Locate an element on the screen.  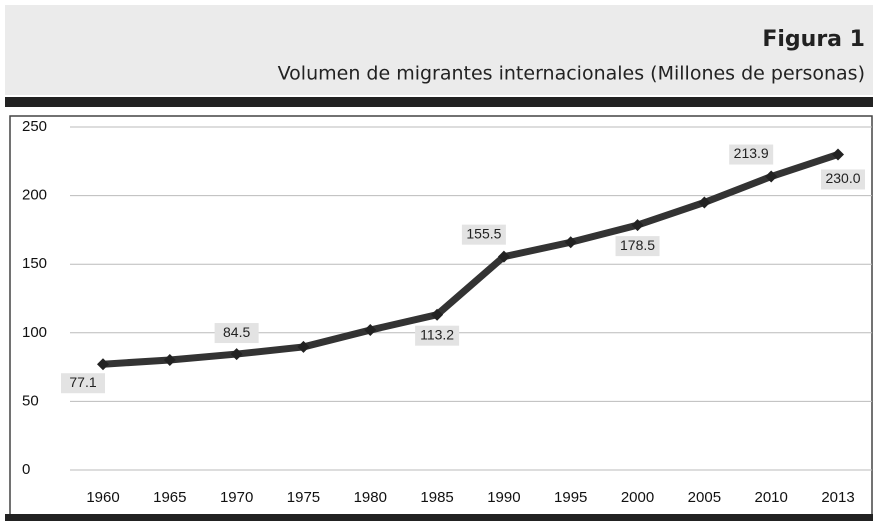
x-tick-label: 2005 is located at coordinates (704, 497).